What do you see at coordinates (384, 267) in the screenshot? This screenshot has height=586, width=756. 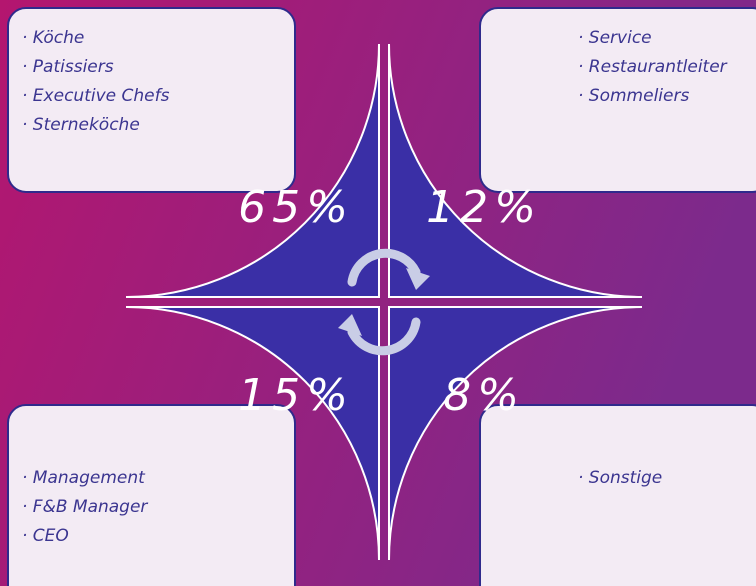 I see `arrow-top` at bounding box center [384, 267].